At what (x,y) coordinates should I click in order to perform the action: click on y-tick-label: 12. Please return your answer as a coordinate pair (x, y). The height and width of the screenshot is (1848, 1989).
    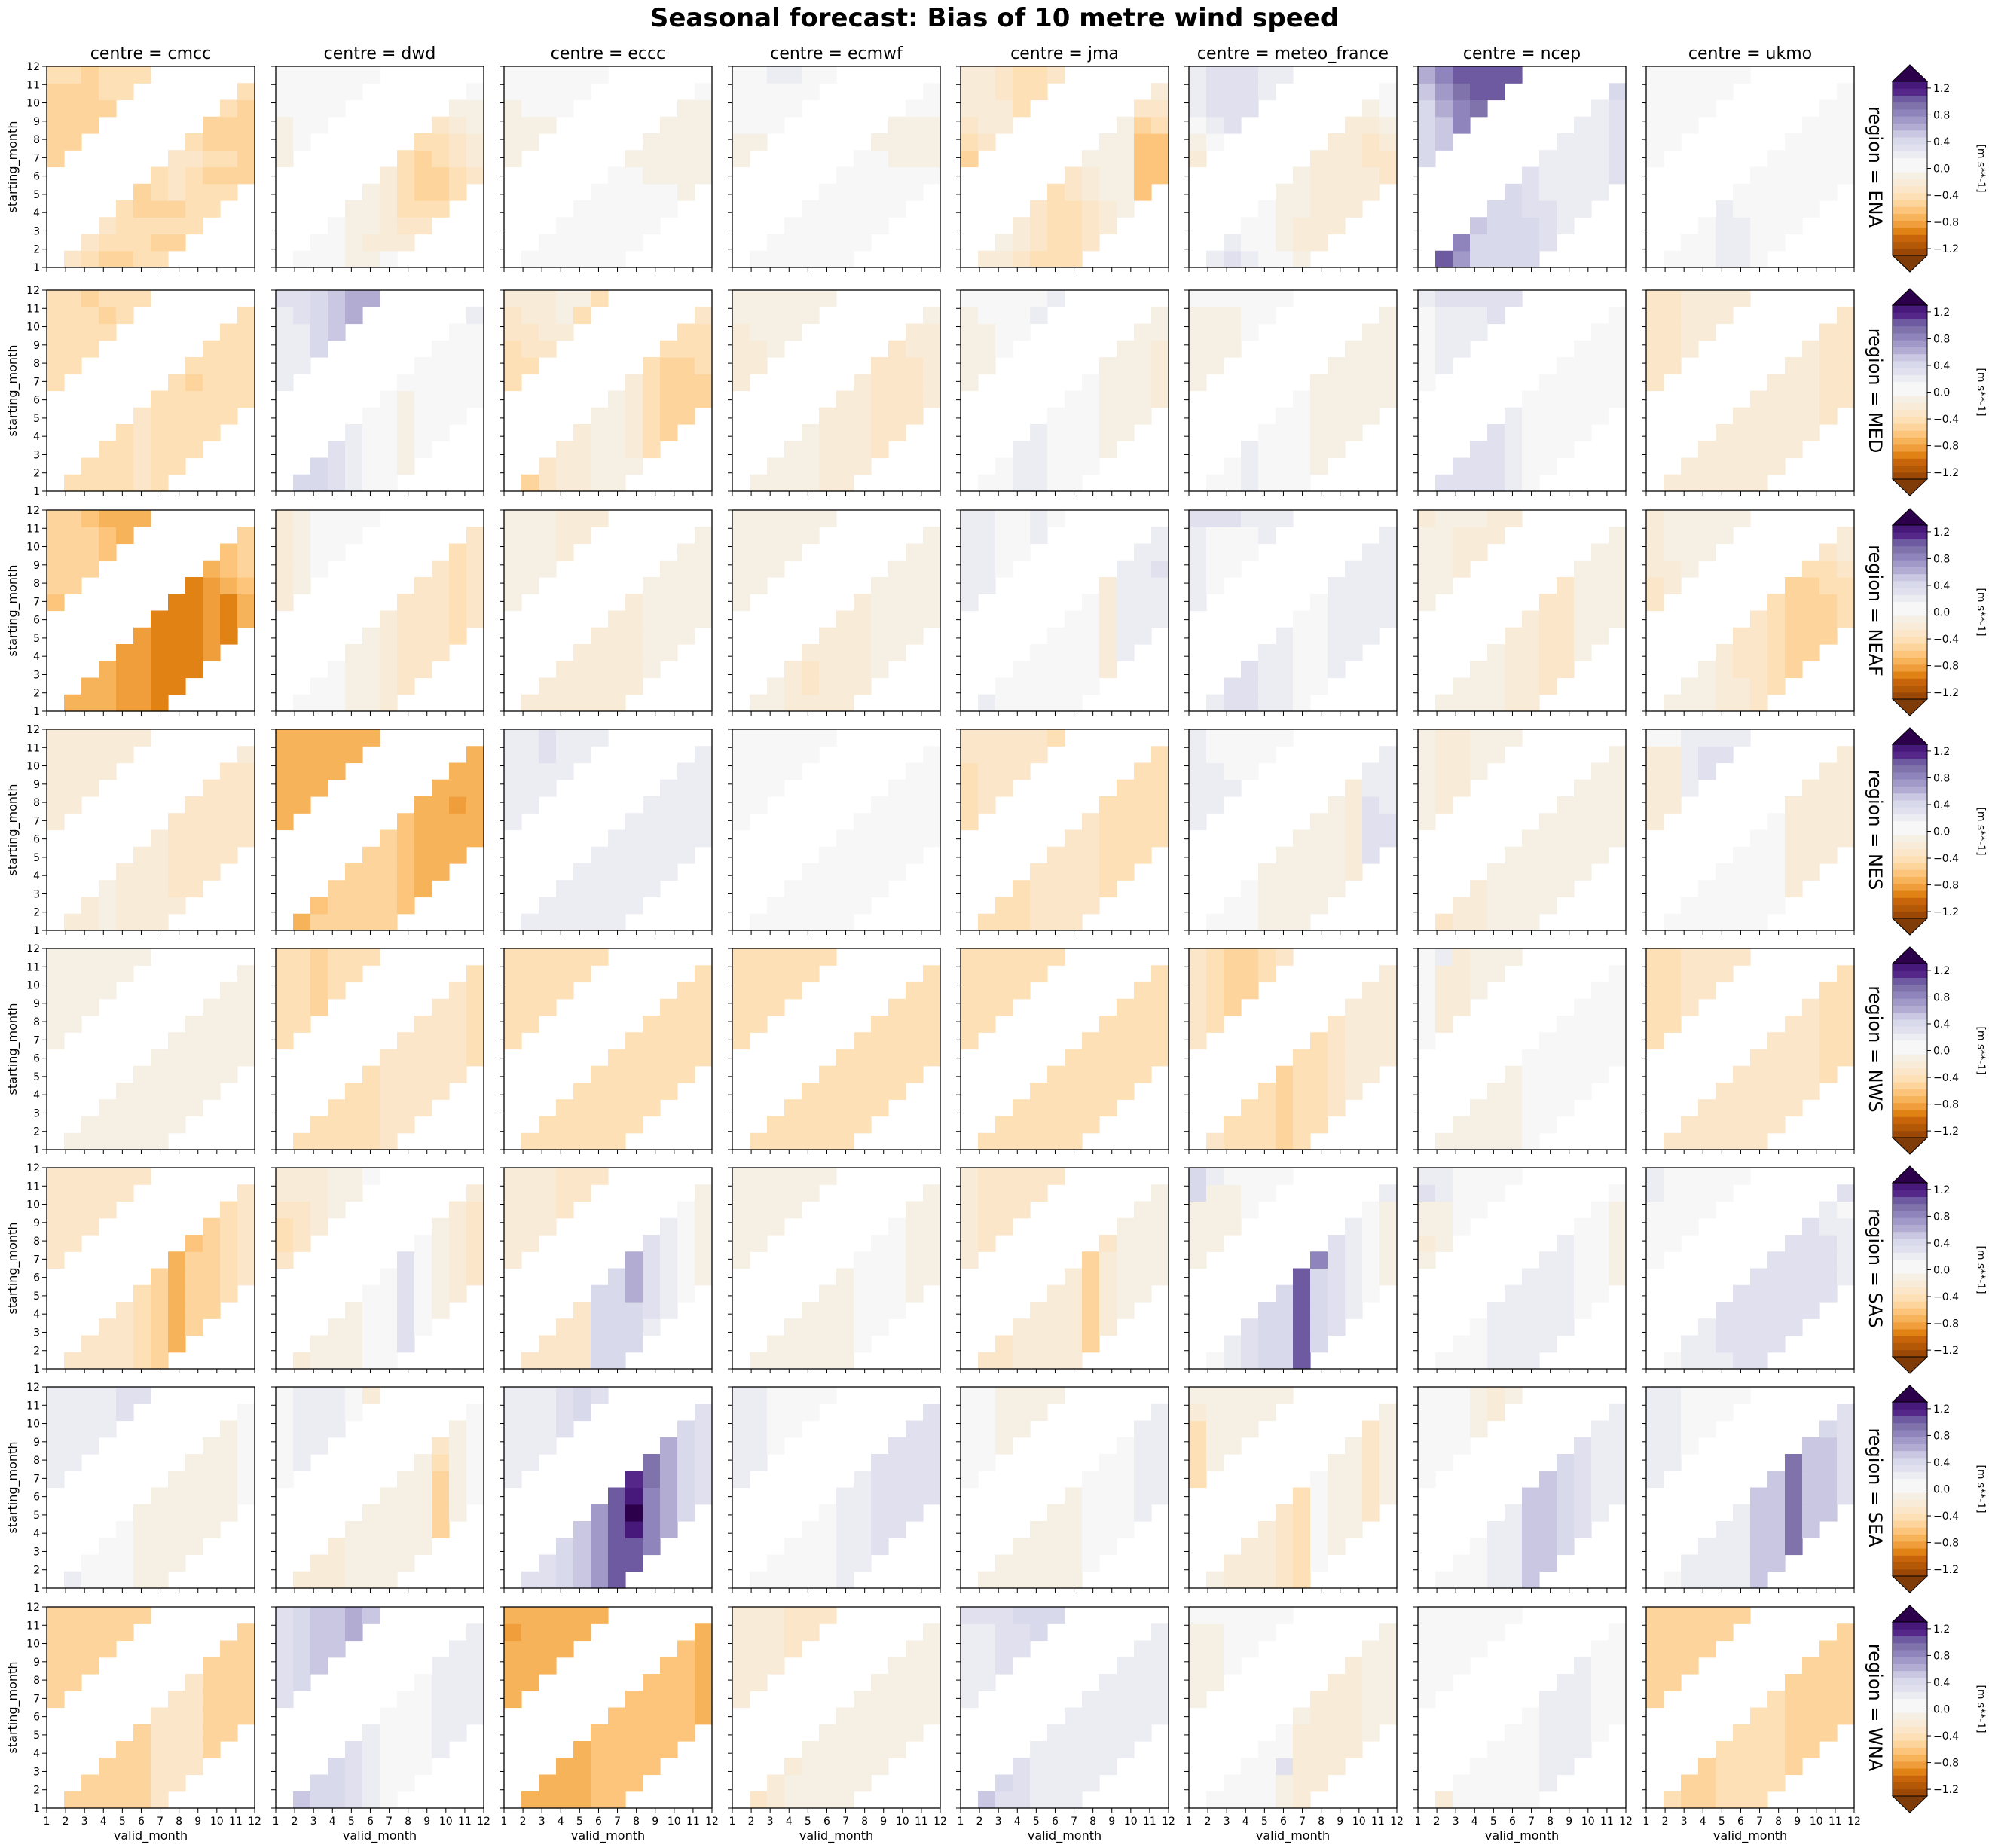
    Looking at the image, I should click on (33, 949).